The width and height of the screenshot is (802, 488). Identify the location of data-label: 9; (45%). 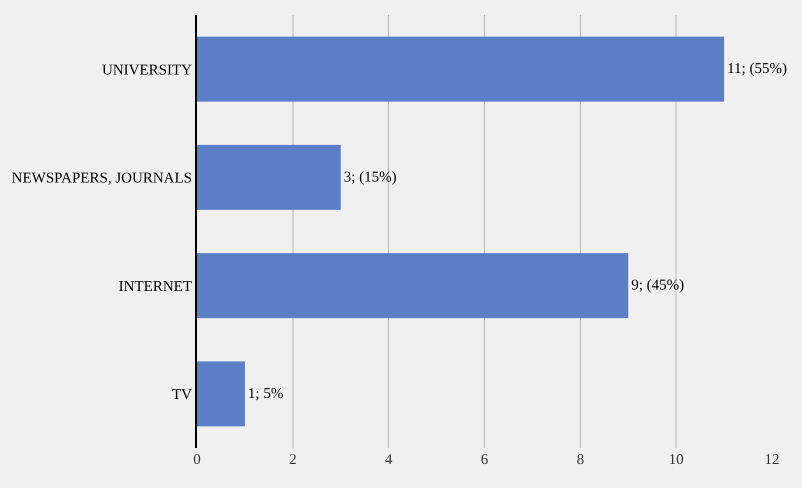
(657, 286).